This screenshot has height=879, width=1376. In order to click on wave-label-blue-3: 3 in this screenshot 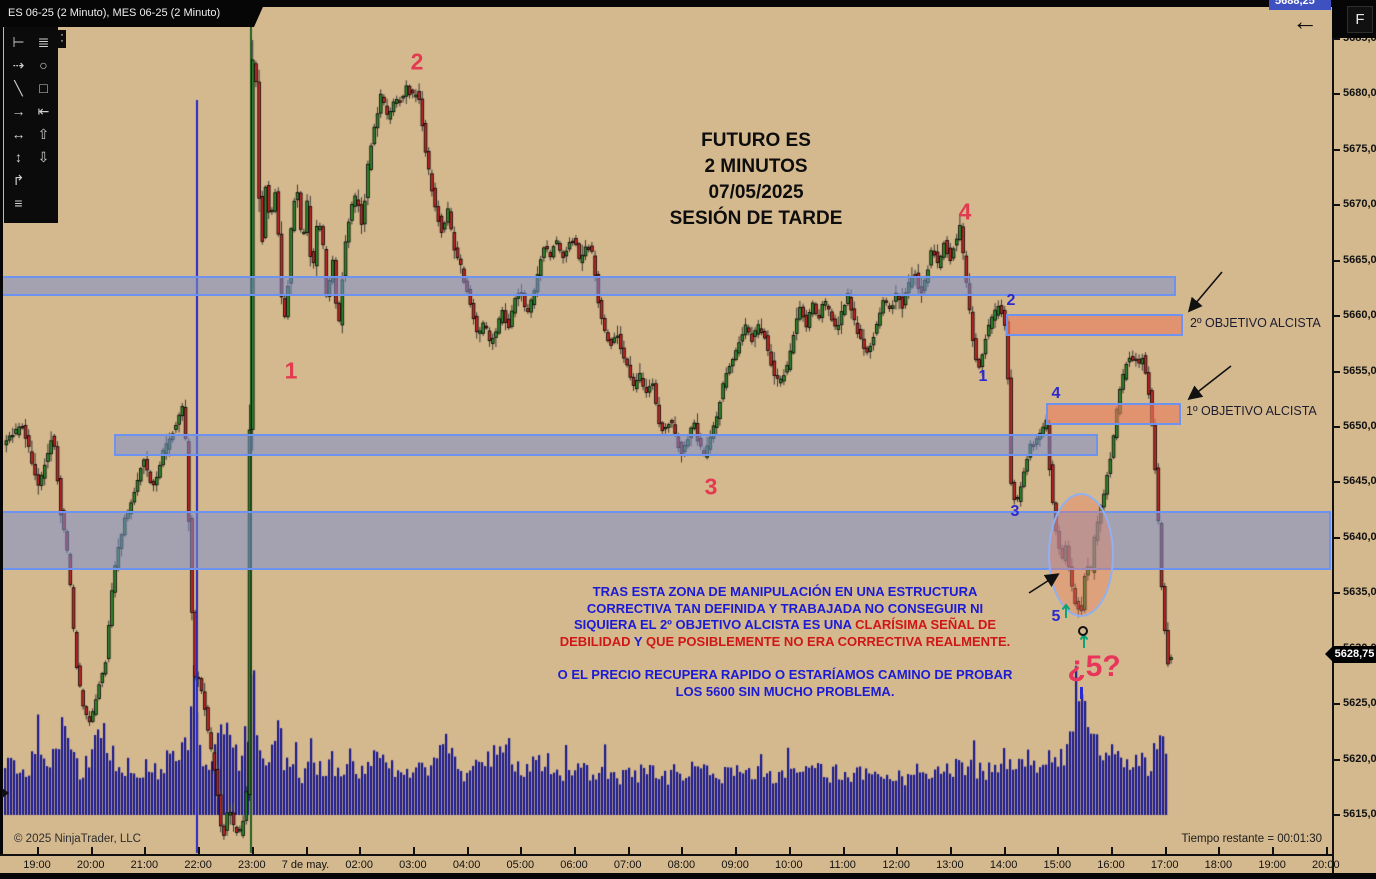, I will do `click(1015, 511)`.